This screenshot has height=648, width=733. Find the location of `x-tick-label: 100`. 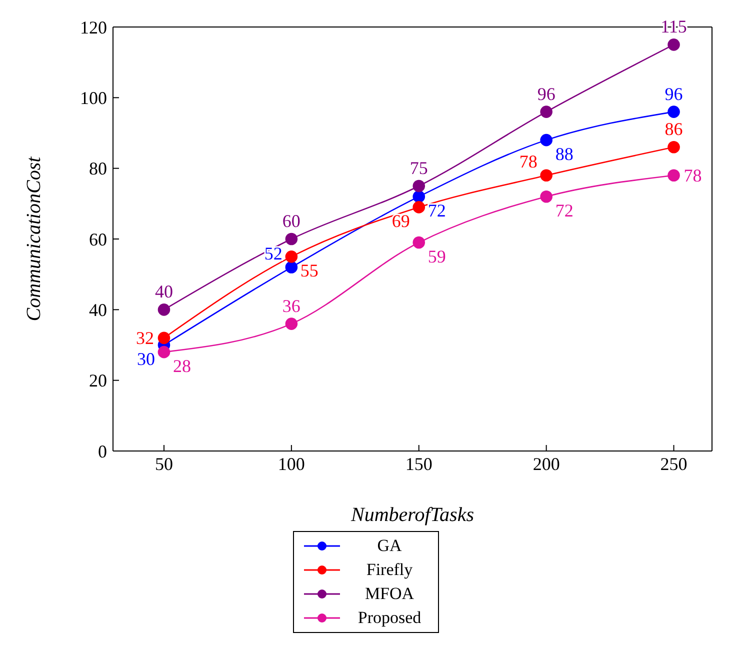

x-tick-label: 100 is located at coordinates (291, 464).